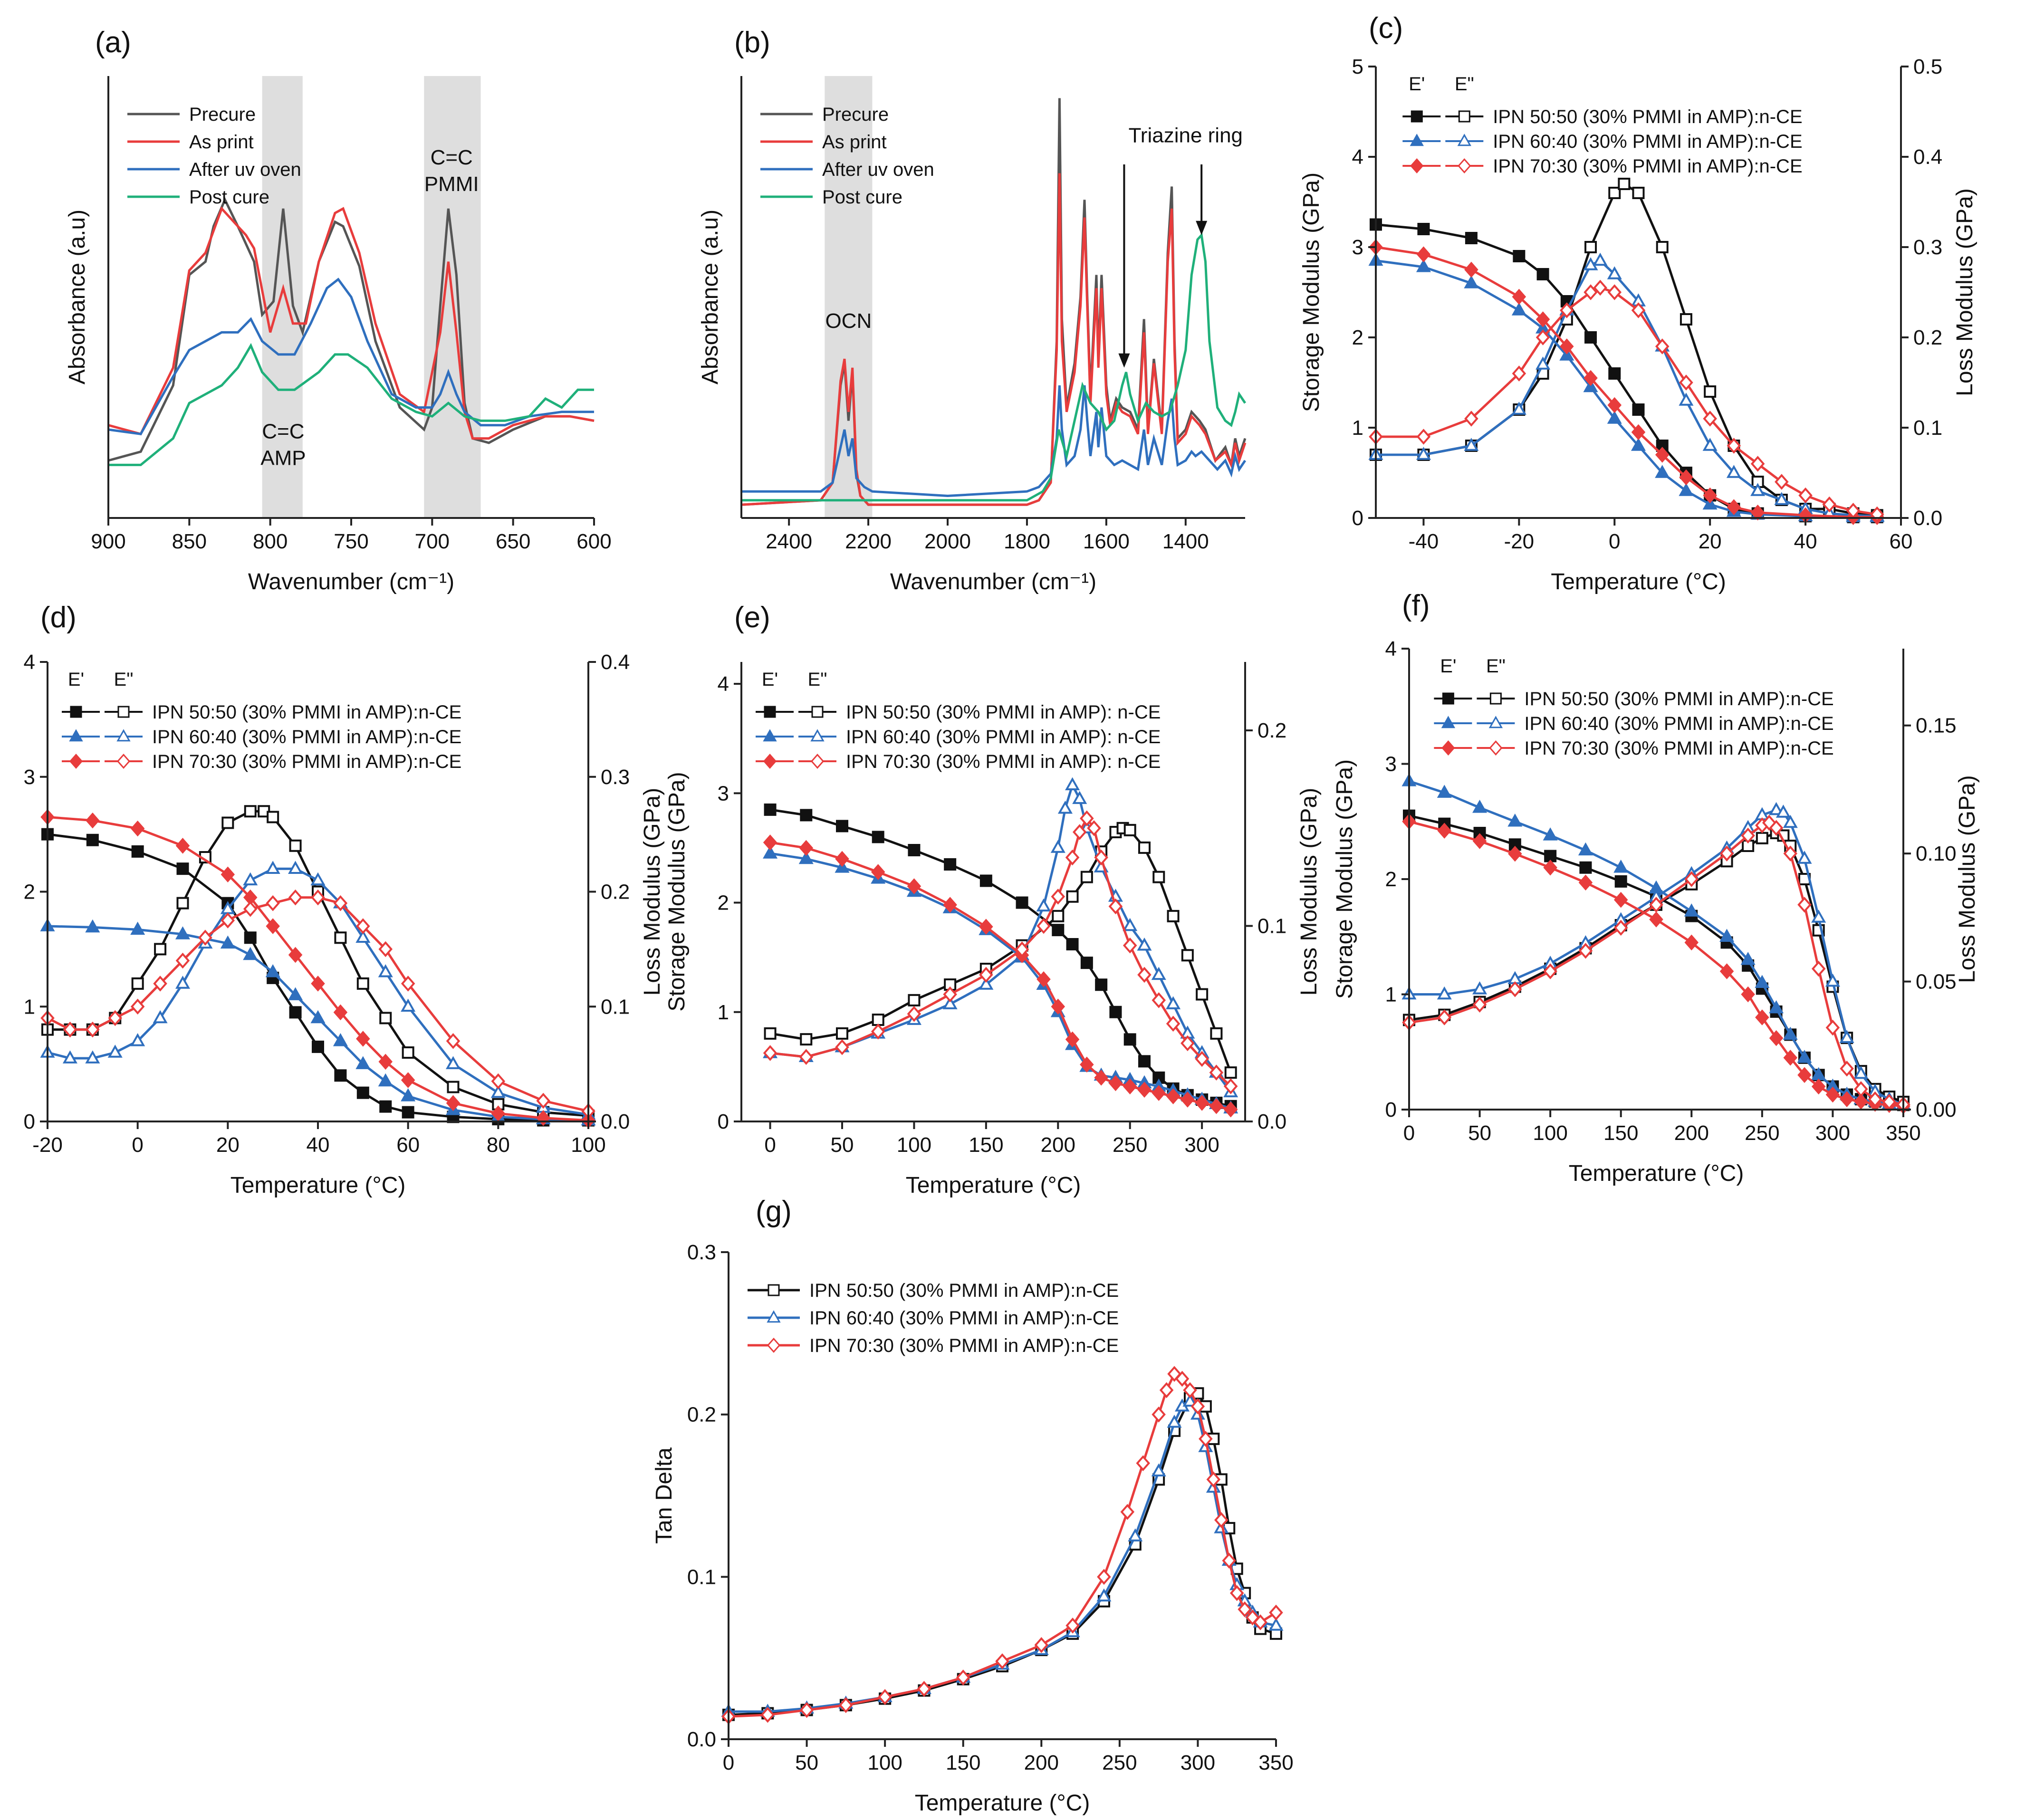 The width and height of the screenshot is (2025, 1820). I want to click on legend-entry: As print, so click(854, 142).